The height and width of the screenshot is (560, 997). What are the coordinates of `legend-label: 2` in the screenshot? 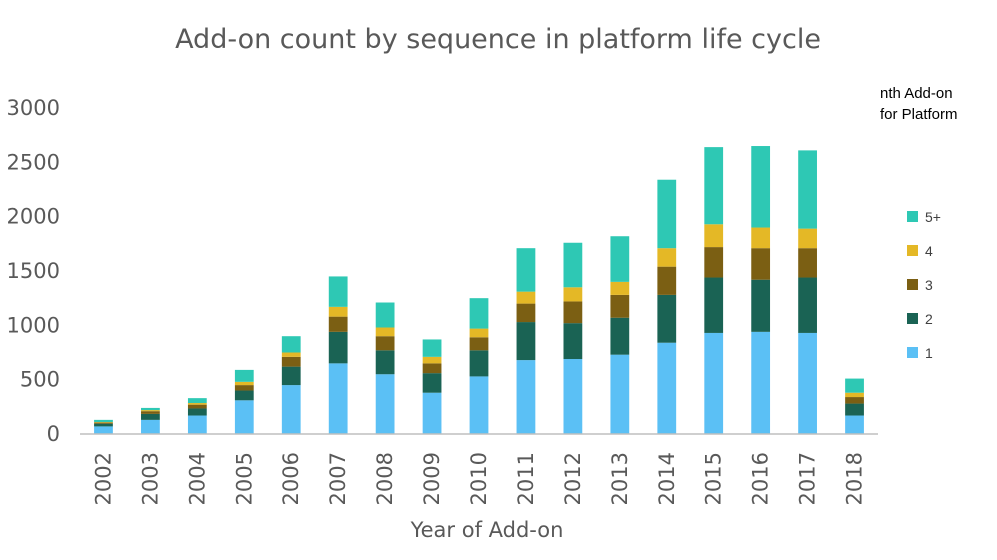 It's located at (929, 319).